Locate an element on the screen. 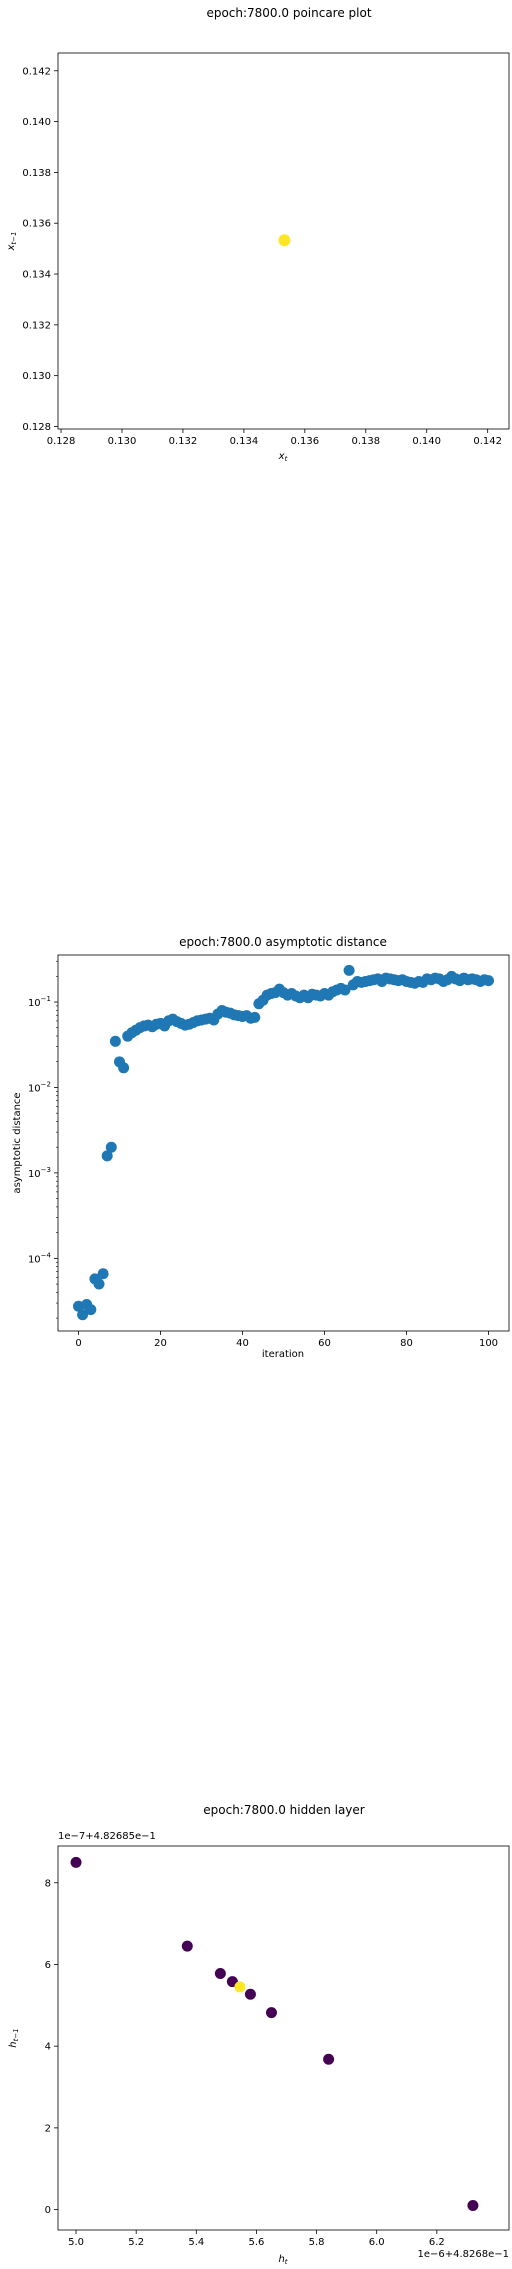 This screenshot has height=2269, width=512. y-tick-label: 0.136 is located at coordinates (36, 224).